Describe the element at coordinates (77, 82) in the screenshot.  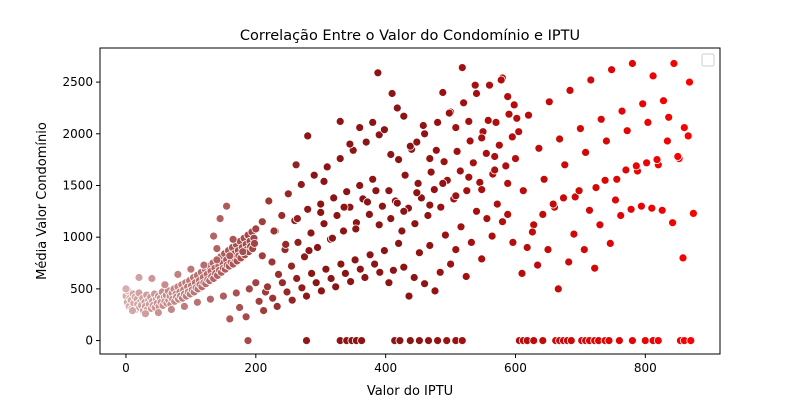
I see `y-tick-label: 2500` at that location.